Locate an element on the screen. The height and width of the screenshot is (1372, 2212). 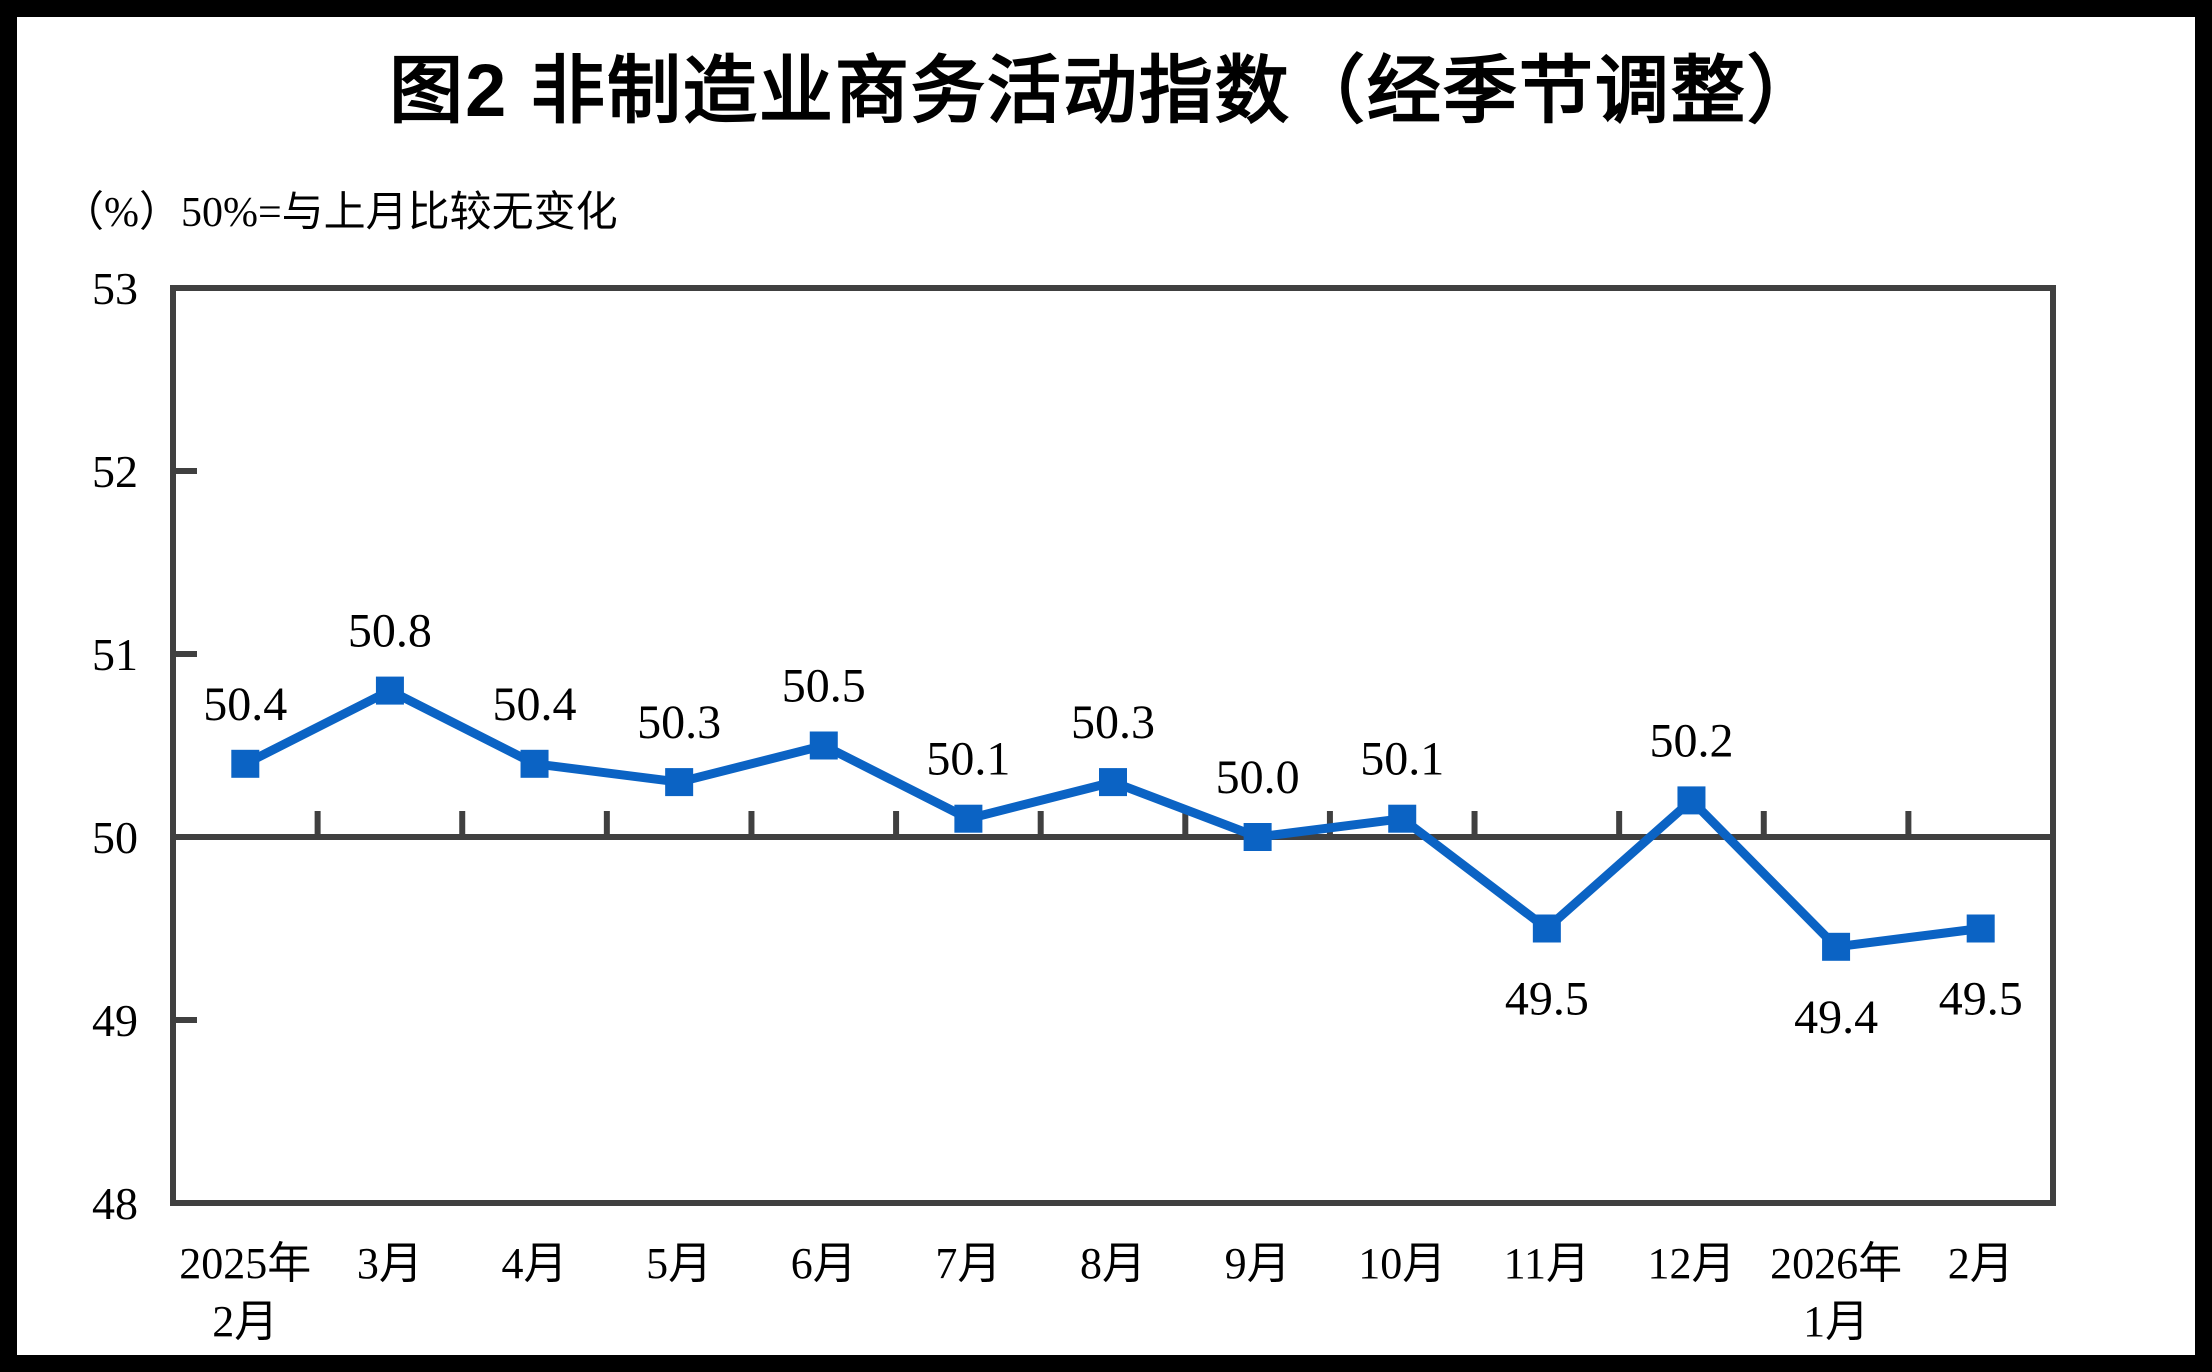
x-axis-category-label: 11月 is located at coordinates (1547, 1263).